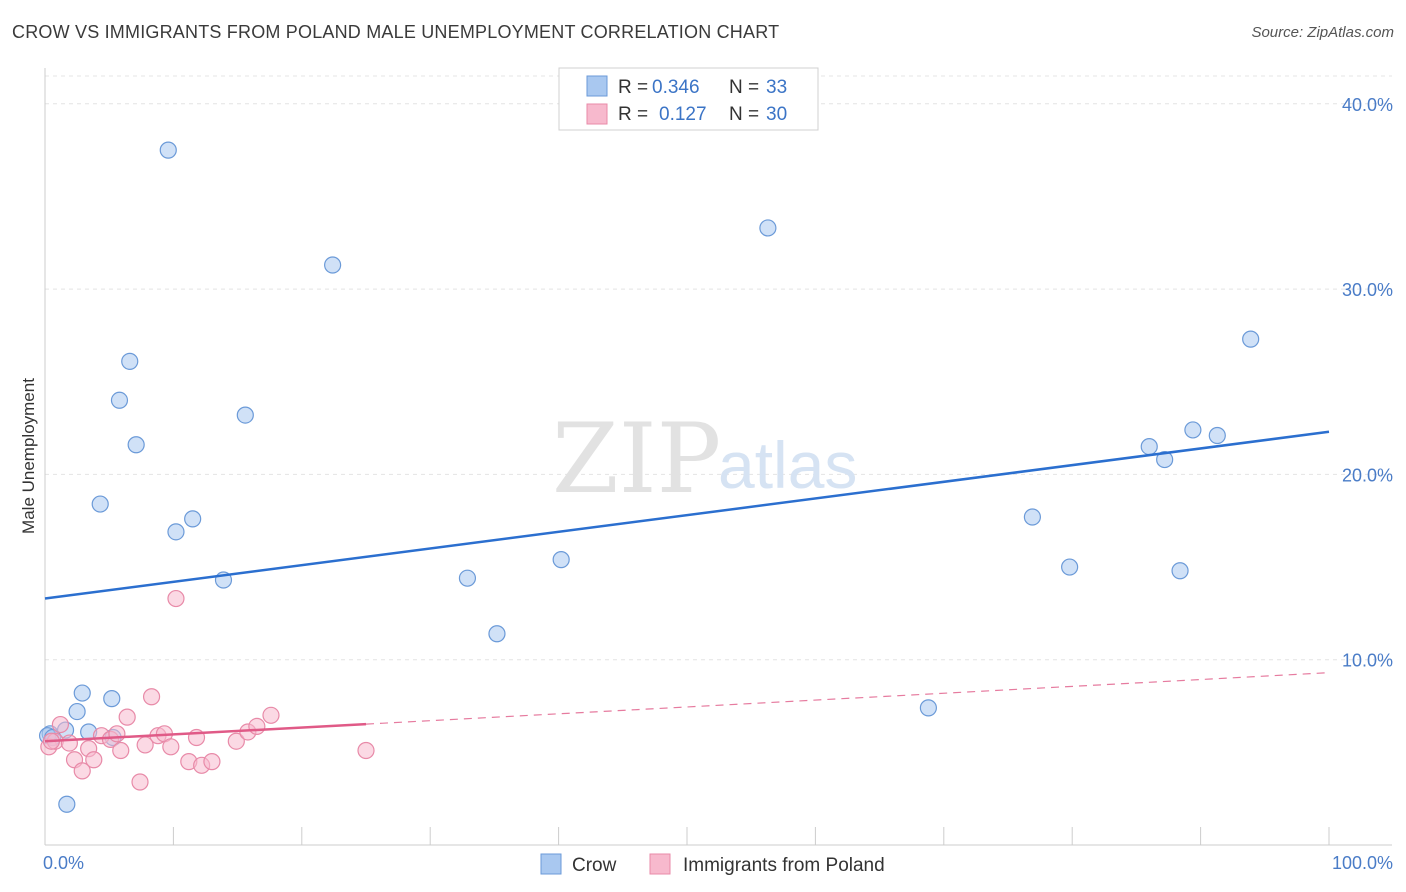  What do you see at coordinates (1367, 105) in the screenshot?
I see `y-tick-label: 40.0%` at bounding box center [1367, 105].